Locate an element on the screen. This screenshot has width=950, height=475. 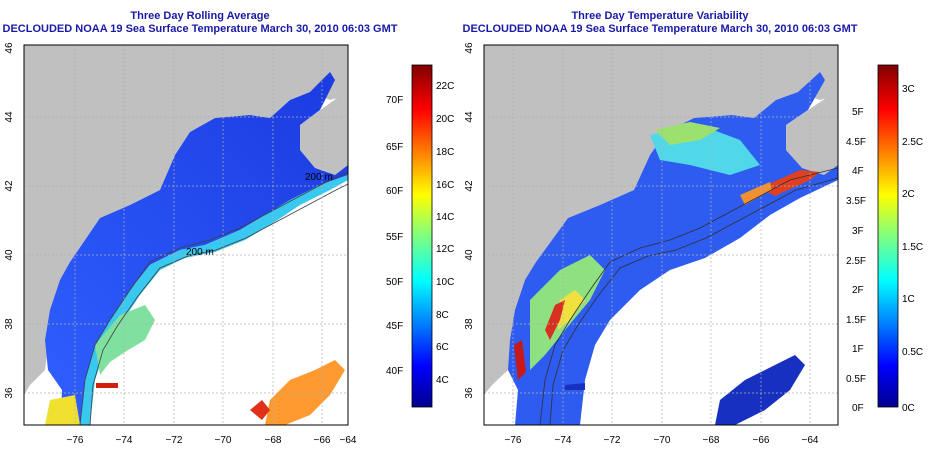
left-cb-f-label: 65F is located at coordinates (394, 147).